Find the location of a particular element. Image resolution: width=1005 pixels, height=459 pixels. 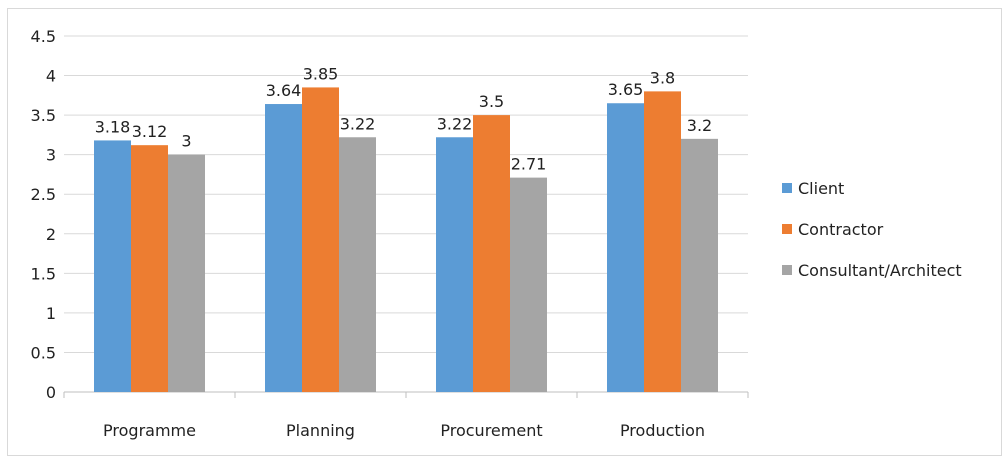

y-tick-label: 0 is located at coordinates (51, 392).